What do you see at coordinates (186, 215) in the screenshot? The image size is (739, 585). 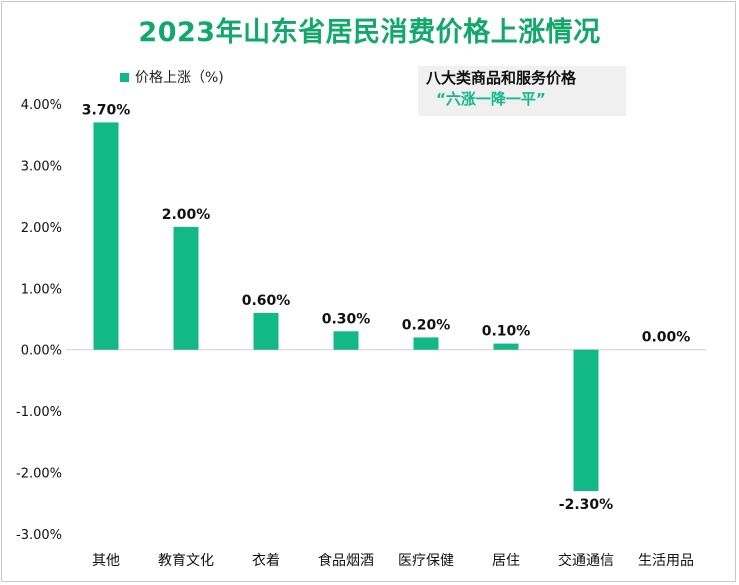 I see `data-label: 2.00%` at bounding box center [186, 215].